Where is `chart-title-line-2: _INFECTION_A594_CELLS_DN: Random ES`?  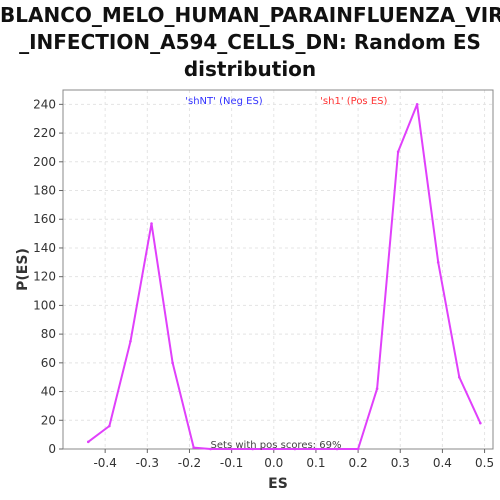 chart-title-line-2: _INFECTION_A594_CELLS_DN: Random ES is located at coordinates (250, 42).